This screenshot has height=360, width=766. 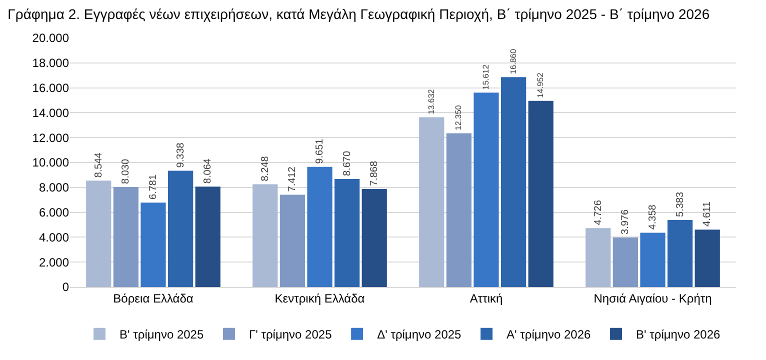 What do you see at coordinates (374, 173) in the screenshot?
I see `data-label: 7.868` at bounding box center [374, 173].